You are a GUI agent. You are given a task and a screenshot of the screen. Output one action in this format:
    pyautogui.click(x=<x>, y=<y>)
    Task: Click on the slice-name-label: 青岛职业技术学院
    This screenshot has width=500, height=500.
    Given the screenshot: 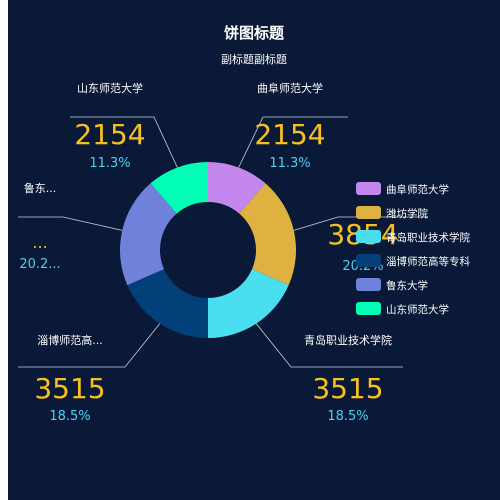 What is the action you would take?
    pyautogui.click(x=348, y=340)
    